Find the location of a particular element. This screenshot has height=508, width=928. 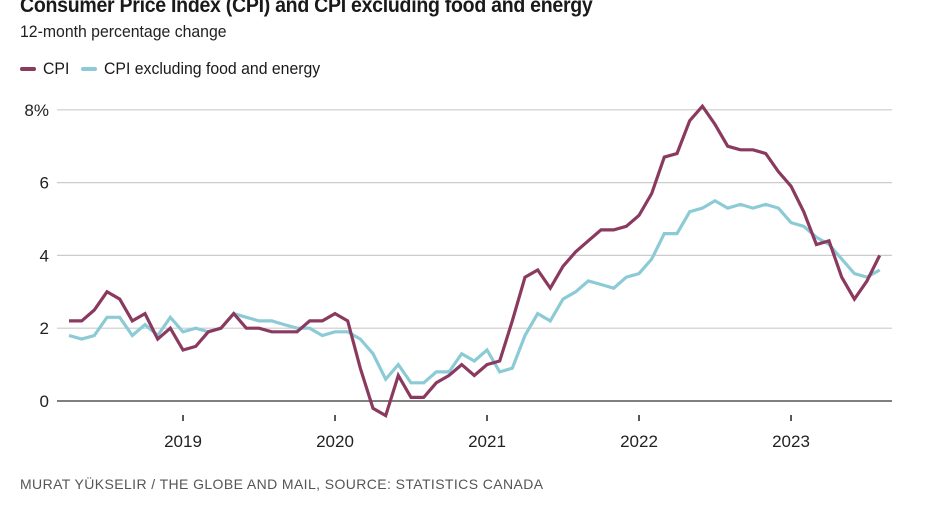

legend-item-cpi: CPI is located at coordinates (45, 69).